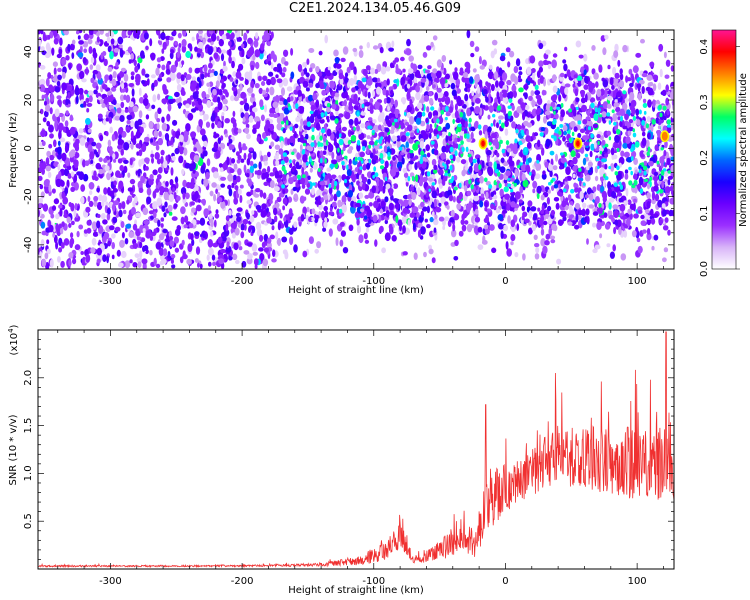  I want to click on colorbar-tick-label: 0.1, so click(704, 213).